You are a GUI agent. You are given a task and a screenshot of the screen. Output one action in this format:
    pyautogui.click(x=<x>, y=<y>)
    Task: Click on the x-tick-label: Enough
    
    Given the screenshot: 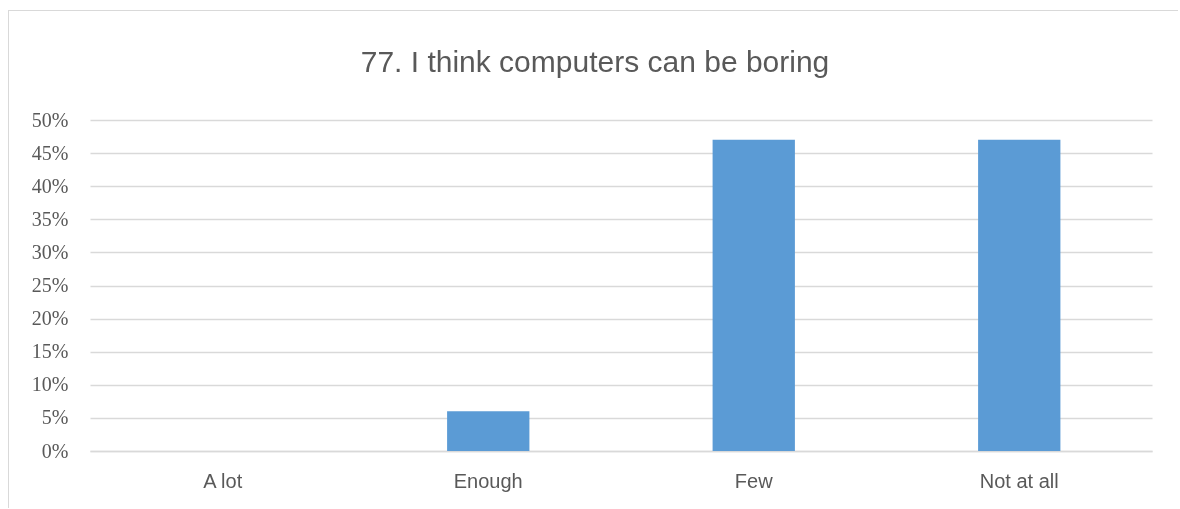 What is the action you would take?
    pyautogui.click(x=488, y=480)
    